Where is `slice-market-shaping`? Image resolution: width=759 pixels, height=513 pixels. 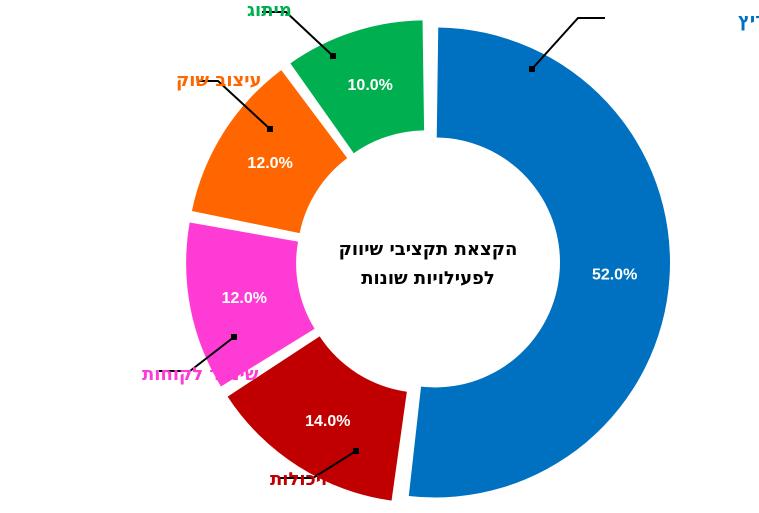 slice-market-shaping is located at coordinates (269, 152).